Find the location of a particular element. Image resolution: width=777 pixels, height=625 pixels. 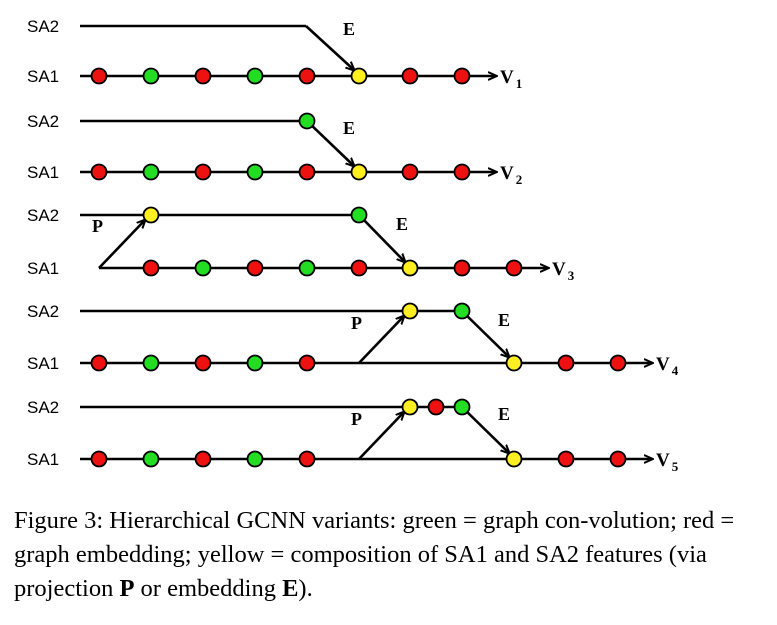

caption-bold-e: E is located at coordinates (290, 588).